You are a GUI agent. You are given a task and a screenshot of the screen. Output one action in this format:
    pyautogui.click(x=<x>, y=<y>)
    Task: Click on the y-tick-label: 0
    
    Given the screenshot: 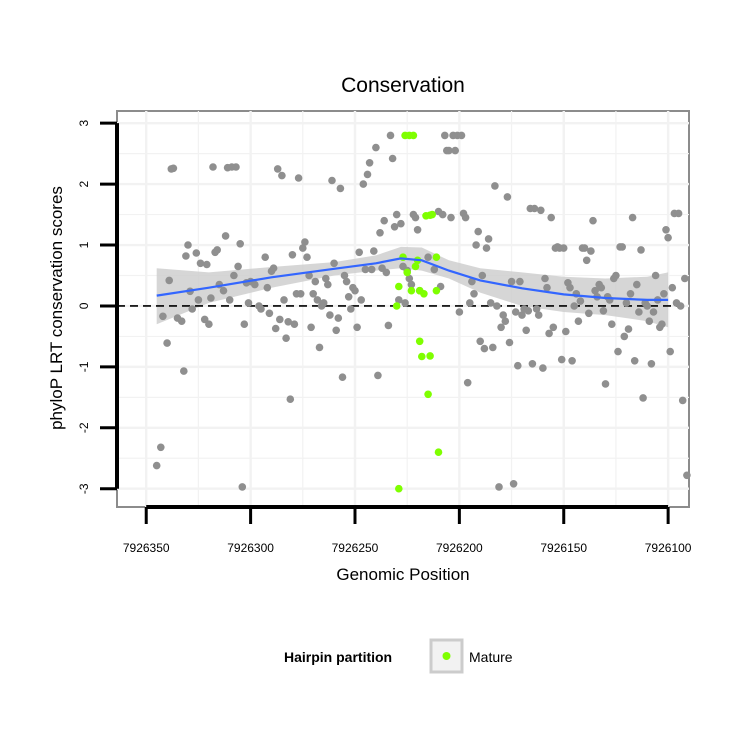 What is the action you would take?
    pyautogui.click(x=84, y=305)
    